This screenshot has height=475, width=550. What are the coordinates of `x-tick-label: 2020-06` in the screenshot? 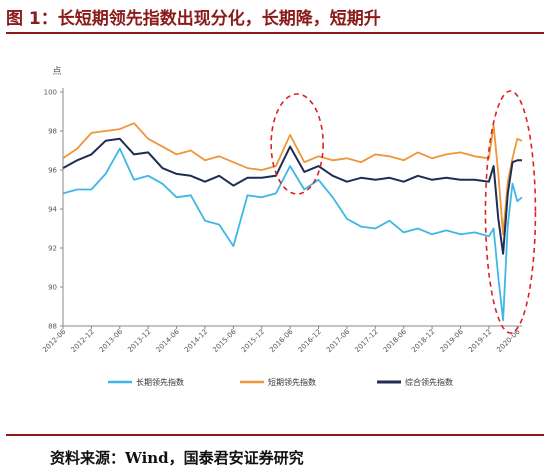 It's located at (508, 340).